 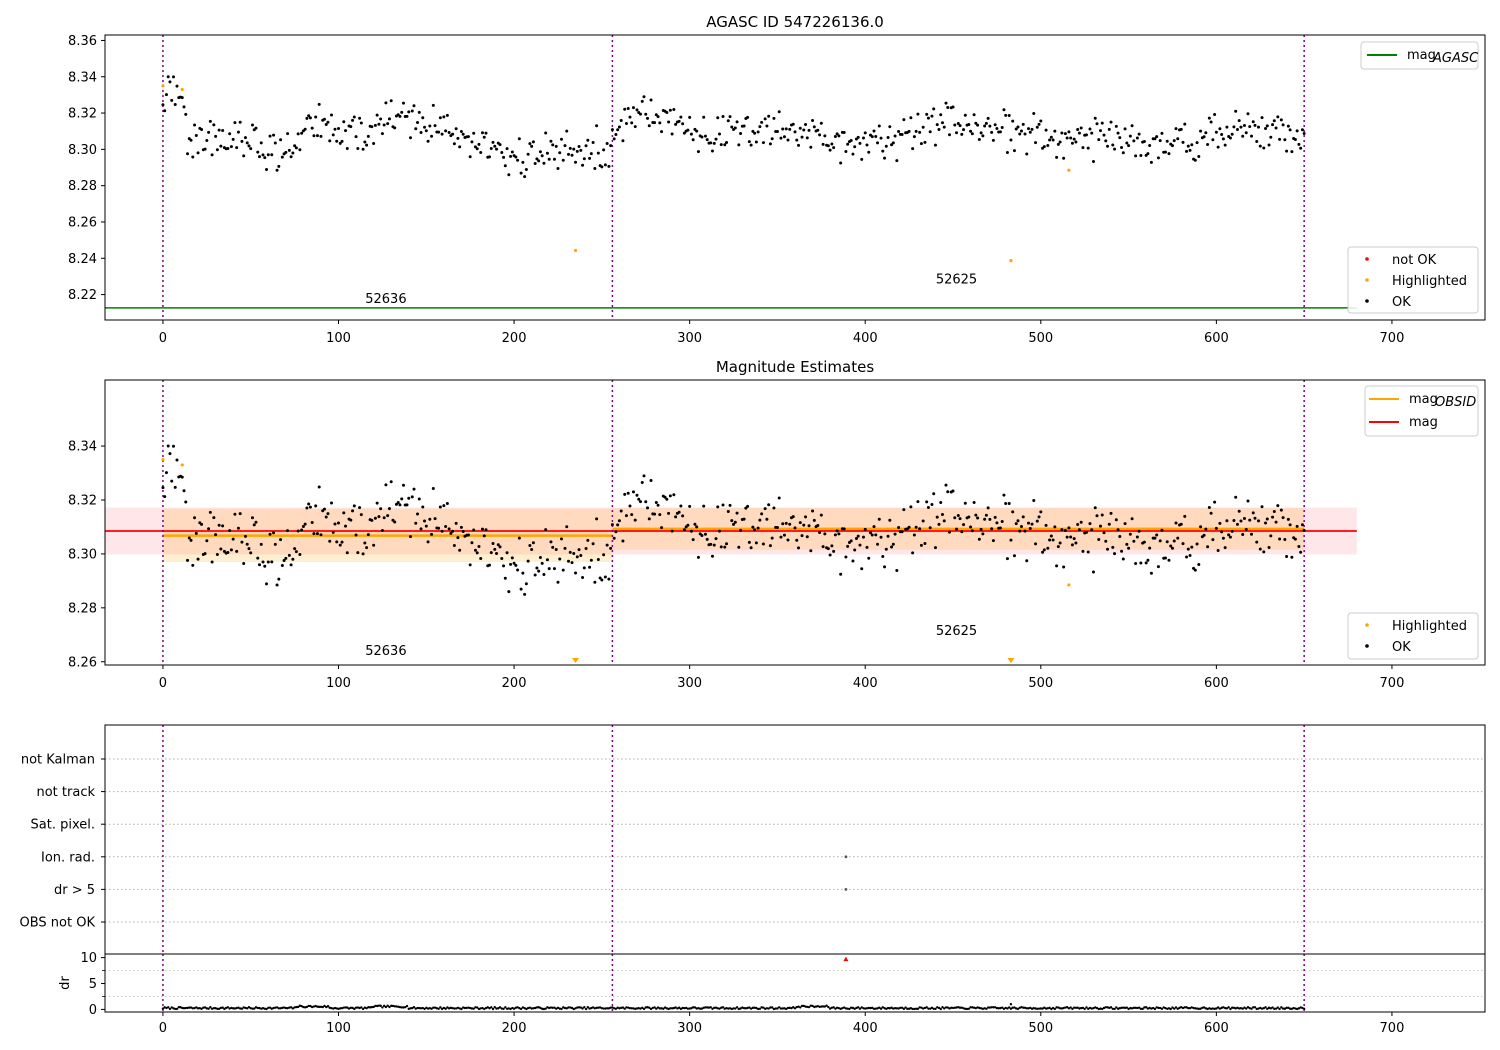 What do you see at coordinates (1216, 683) in the screenshot?
I see `x-tick-label: 600` at bounding box center [1216, 683].